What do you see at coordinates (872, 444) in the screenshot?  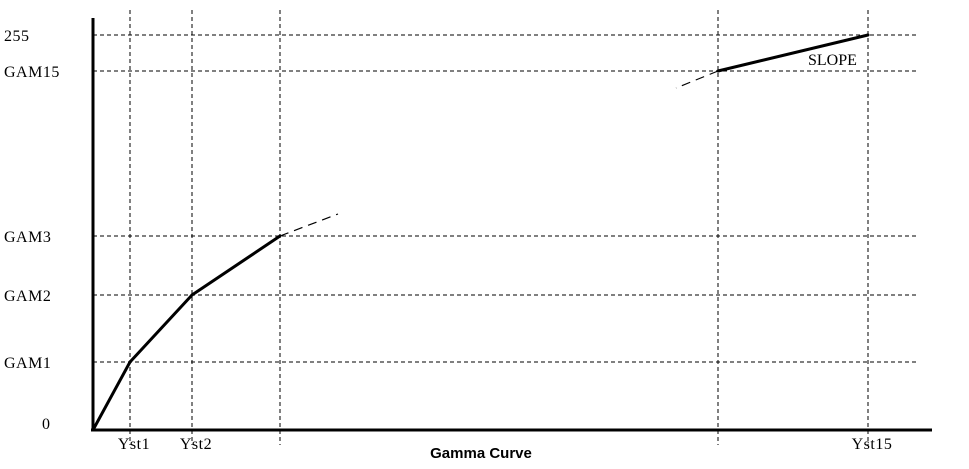 I see `x-tick-label: Yst15` at bounding box center [872, 444].